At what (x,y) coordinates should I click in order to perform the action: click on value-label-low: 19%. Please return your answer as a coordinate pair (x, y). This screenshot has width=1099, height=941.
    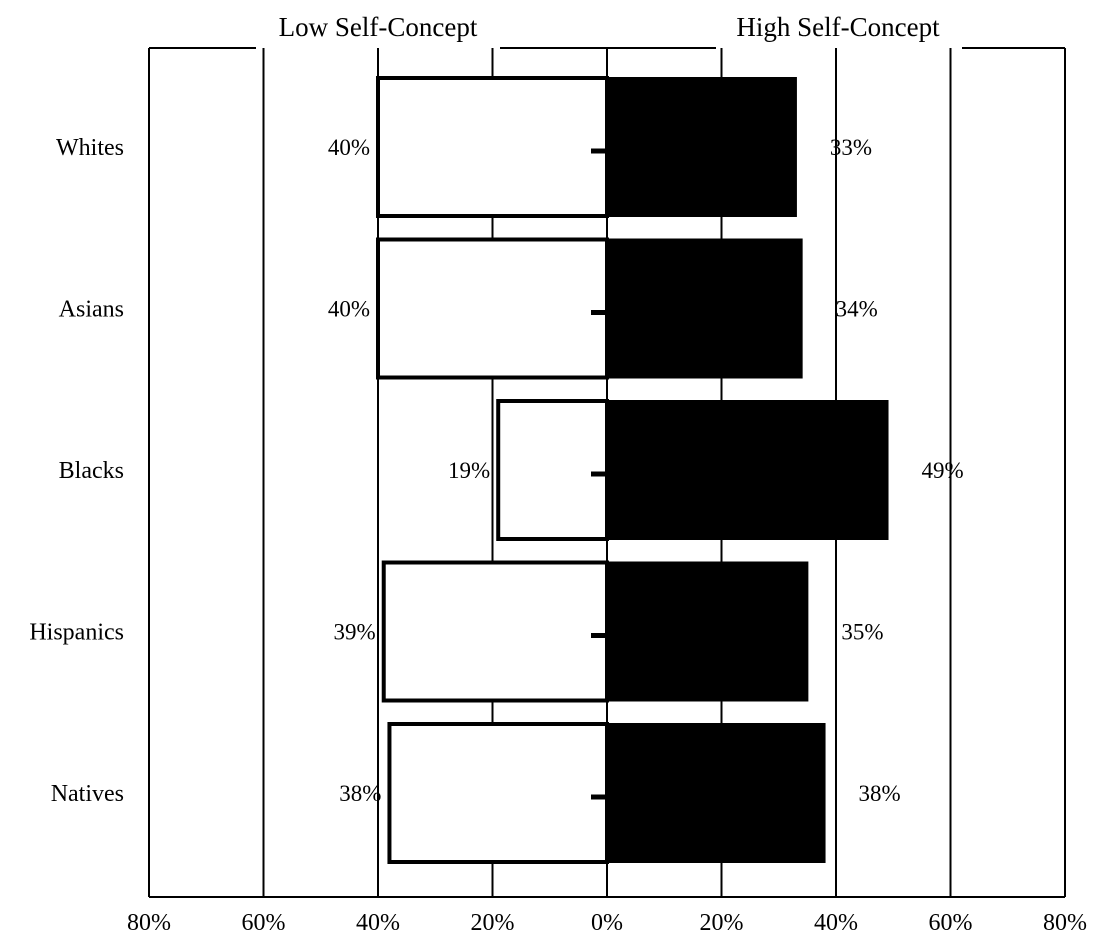
    Looking at the image, I should click on (469, 470).